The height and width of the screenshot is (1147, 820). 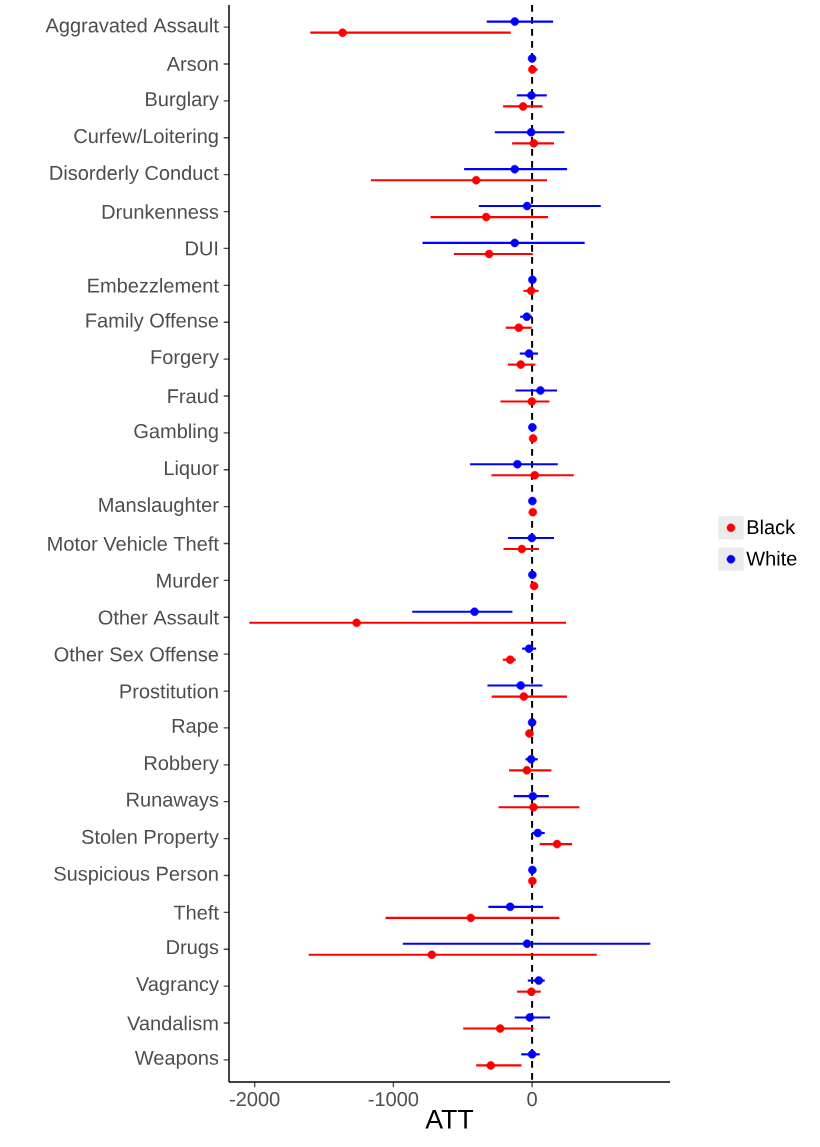 What do you see at coordinates (136, 654) in the screenshot?
I see `y-tick-label: Other Sex Offense` at bounding box center [136, 654].